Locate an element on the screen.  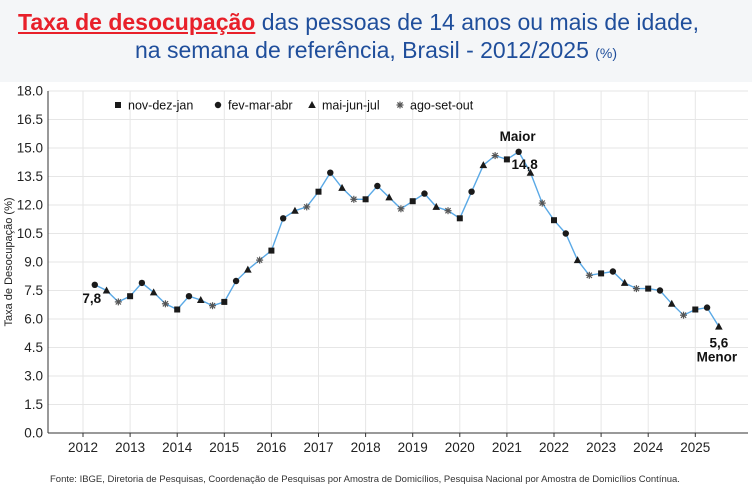
y-axis-label: Taxa de Desocupação (%) is located at coordinates (9, 261).